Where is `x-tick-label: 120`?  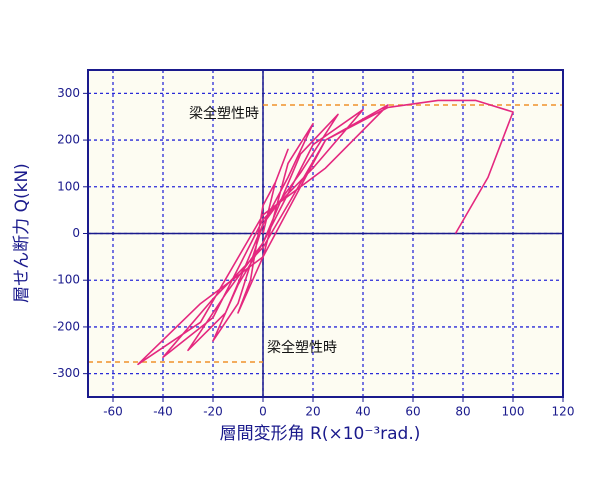
x-tick-label: 120 is located at coordinates (563, 412).